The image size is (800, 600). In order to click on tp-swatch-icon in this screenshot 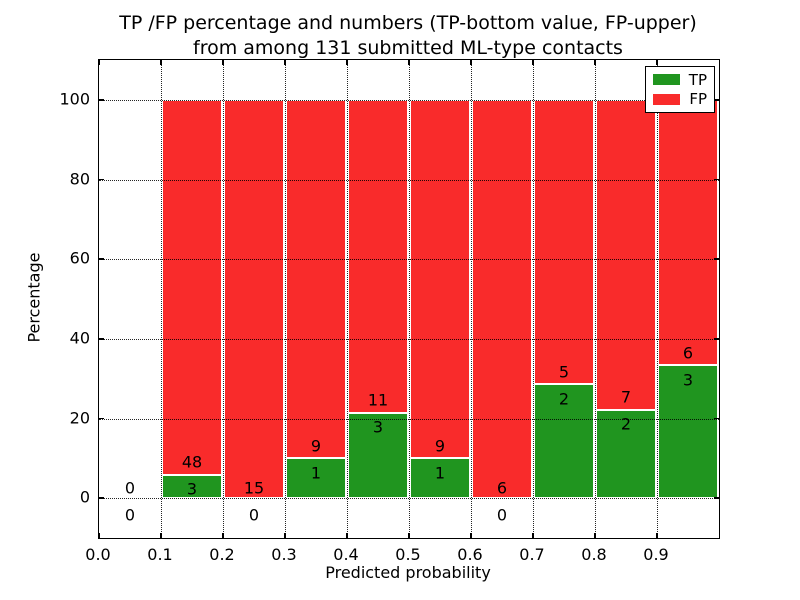, I will do `click(666, 80)`.